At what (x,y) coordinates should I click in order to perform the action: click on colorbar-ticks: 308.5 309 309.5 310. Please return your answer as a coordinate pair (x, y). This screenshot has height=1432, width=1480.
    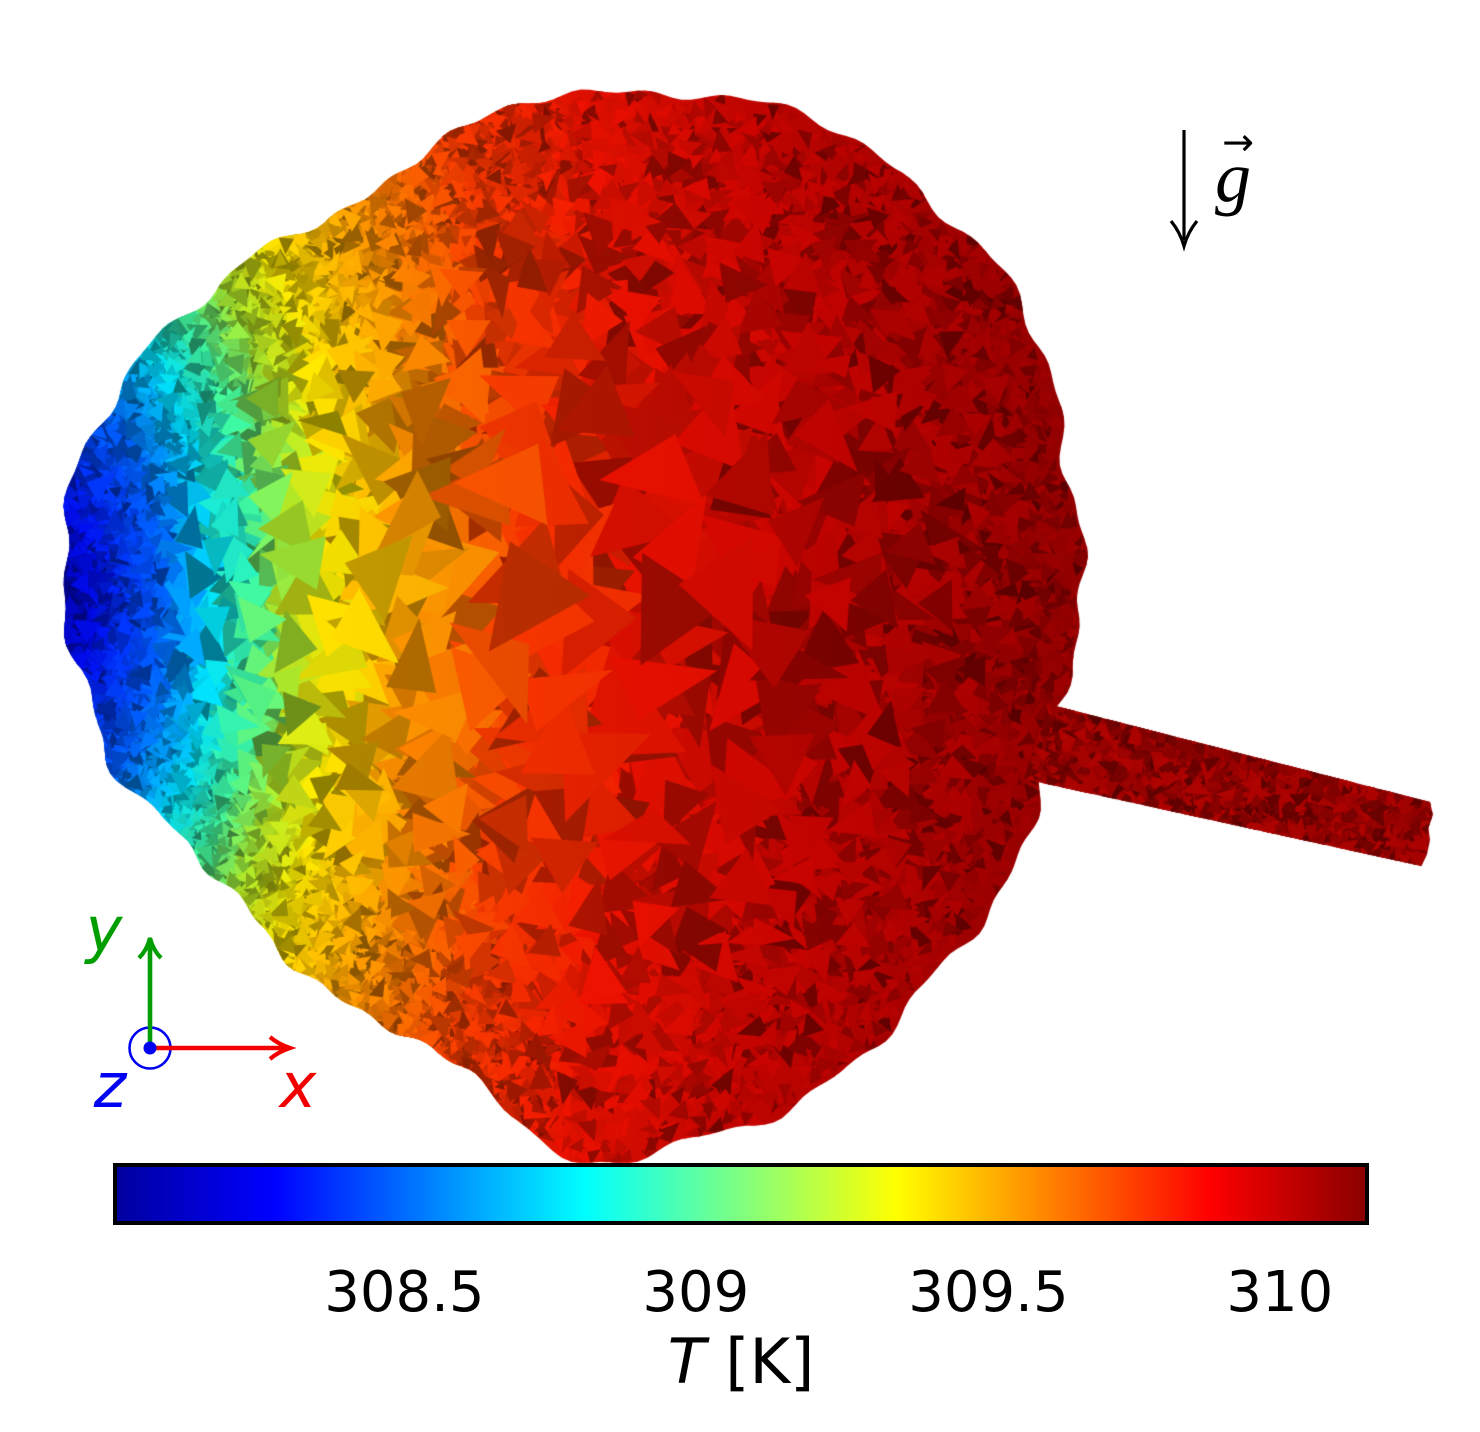
    Looking at the image, I should click on (741, 1297).